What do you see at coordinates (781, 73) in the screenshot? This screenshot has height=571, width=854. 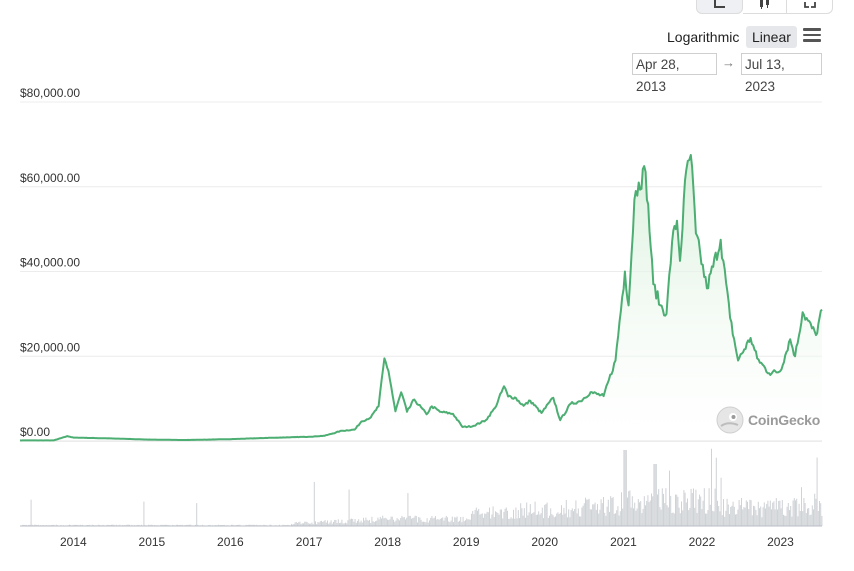 I see `date-range-to-input: Jul 13, 2023` at bounding box center [781, 73].